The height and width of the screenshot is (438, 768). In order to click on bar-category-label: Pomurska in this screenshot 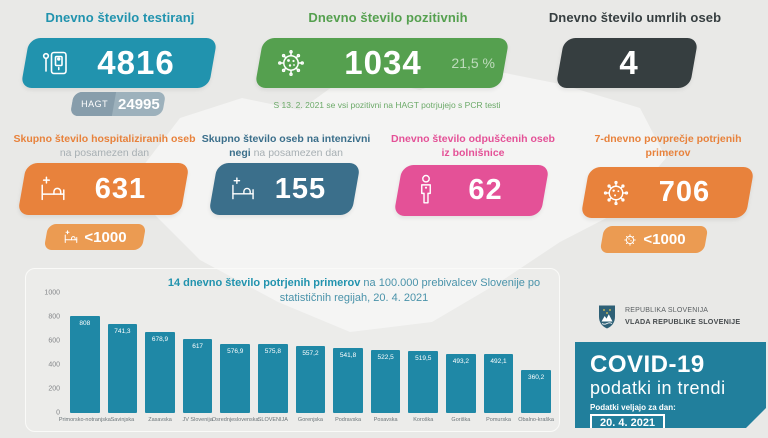, I will do `click(498, 420)`.